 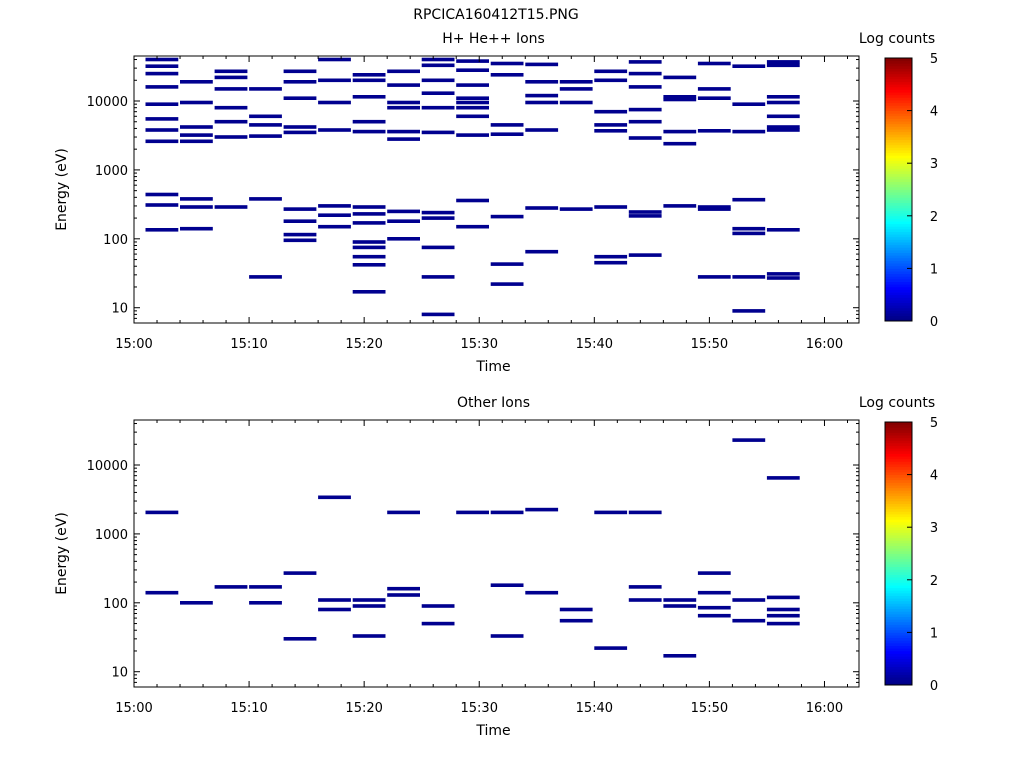 What do you see at coordinates (363, 344) in the screenshot?
I see `x-tick-label: 15:20` at bounding box center [363, 344].